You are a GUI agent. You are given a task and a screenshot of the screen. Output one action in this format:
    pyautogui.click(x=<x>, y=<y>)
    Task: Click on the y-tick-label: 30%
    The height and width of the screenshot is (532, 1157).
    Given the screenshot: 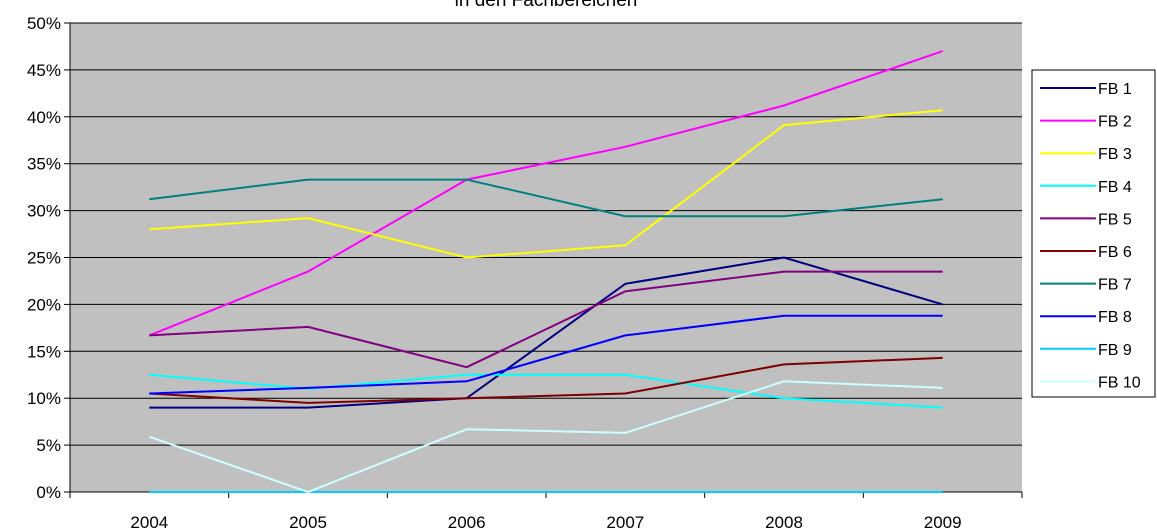 What is the action you would take?
    pyautogui.click(x=44, y=211)
    